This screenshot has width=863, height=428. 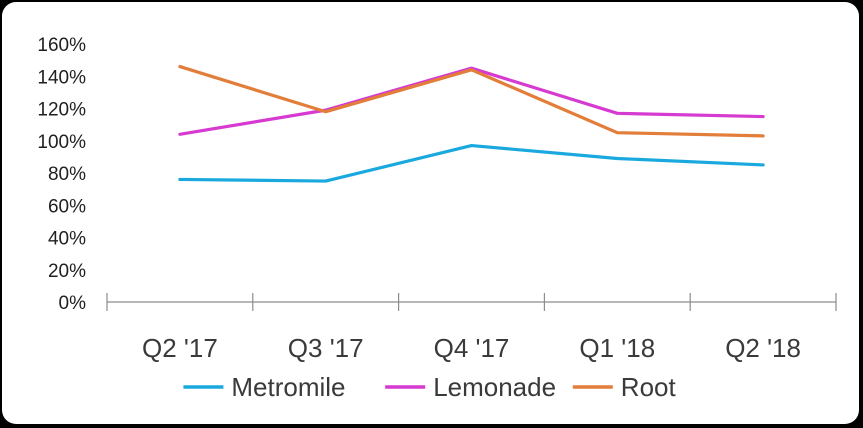 I want to click on x-axis-ticks: Q2 '17 Q3 '17 Q4 '17 Q1 '18 Q2 '18, so click(x=471, y=348).